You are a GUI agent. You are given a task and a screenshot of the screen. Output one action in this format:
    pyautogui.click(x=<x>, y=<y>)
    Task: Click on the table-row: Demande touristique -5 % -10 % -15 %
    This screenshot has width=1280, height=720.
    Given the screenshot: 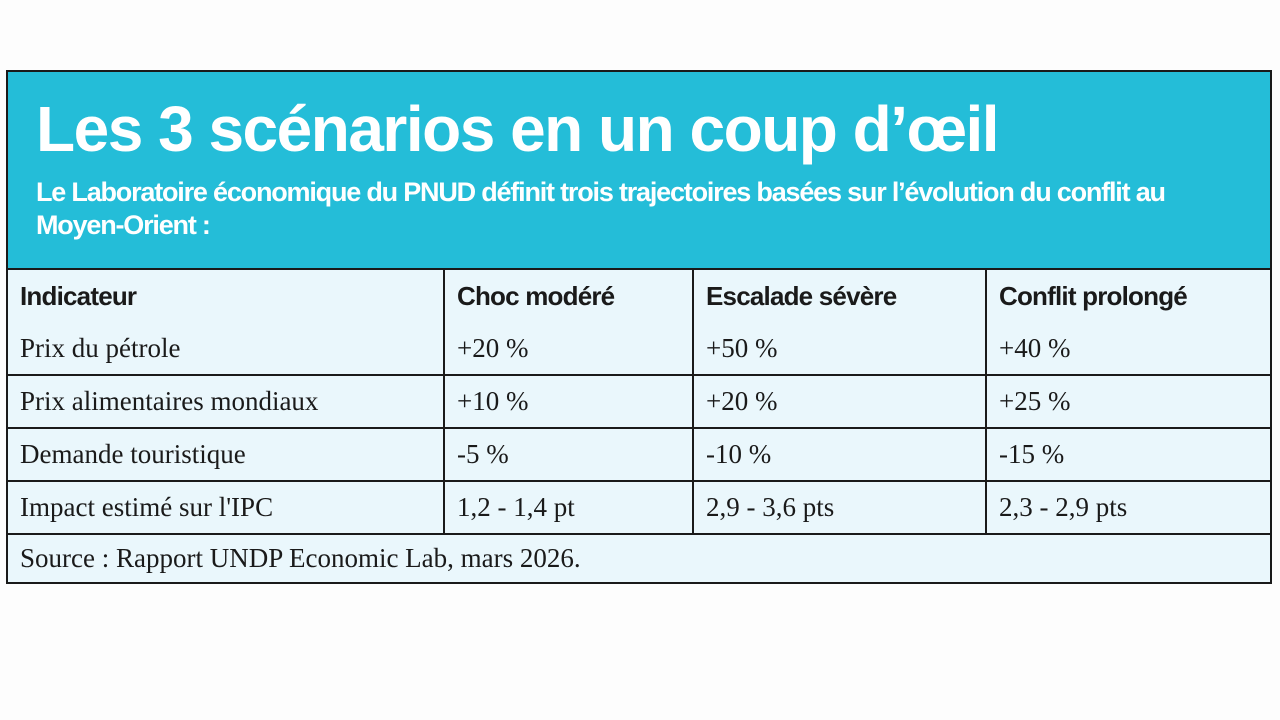 What is the action you would take?
    pyautogui.click(x=639, y=454)
    